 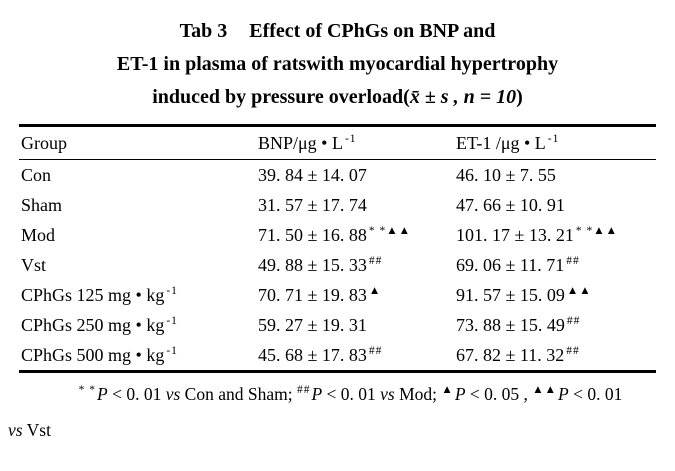 I want to click on footnote-text: Mod;, so click(x=418, y=394).